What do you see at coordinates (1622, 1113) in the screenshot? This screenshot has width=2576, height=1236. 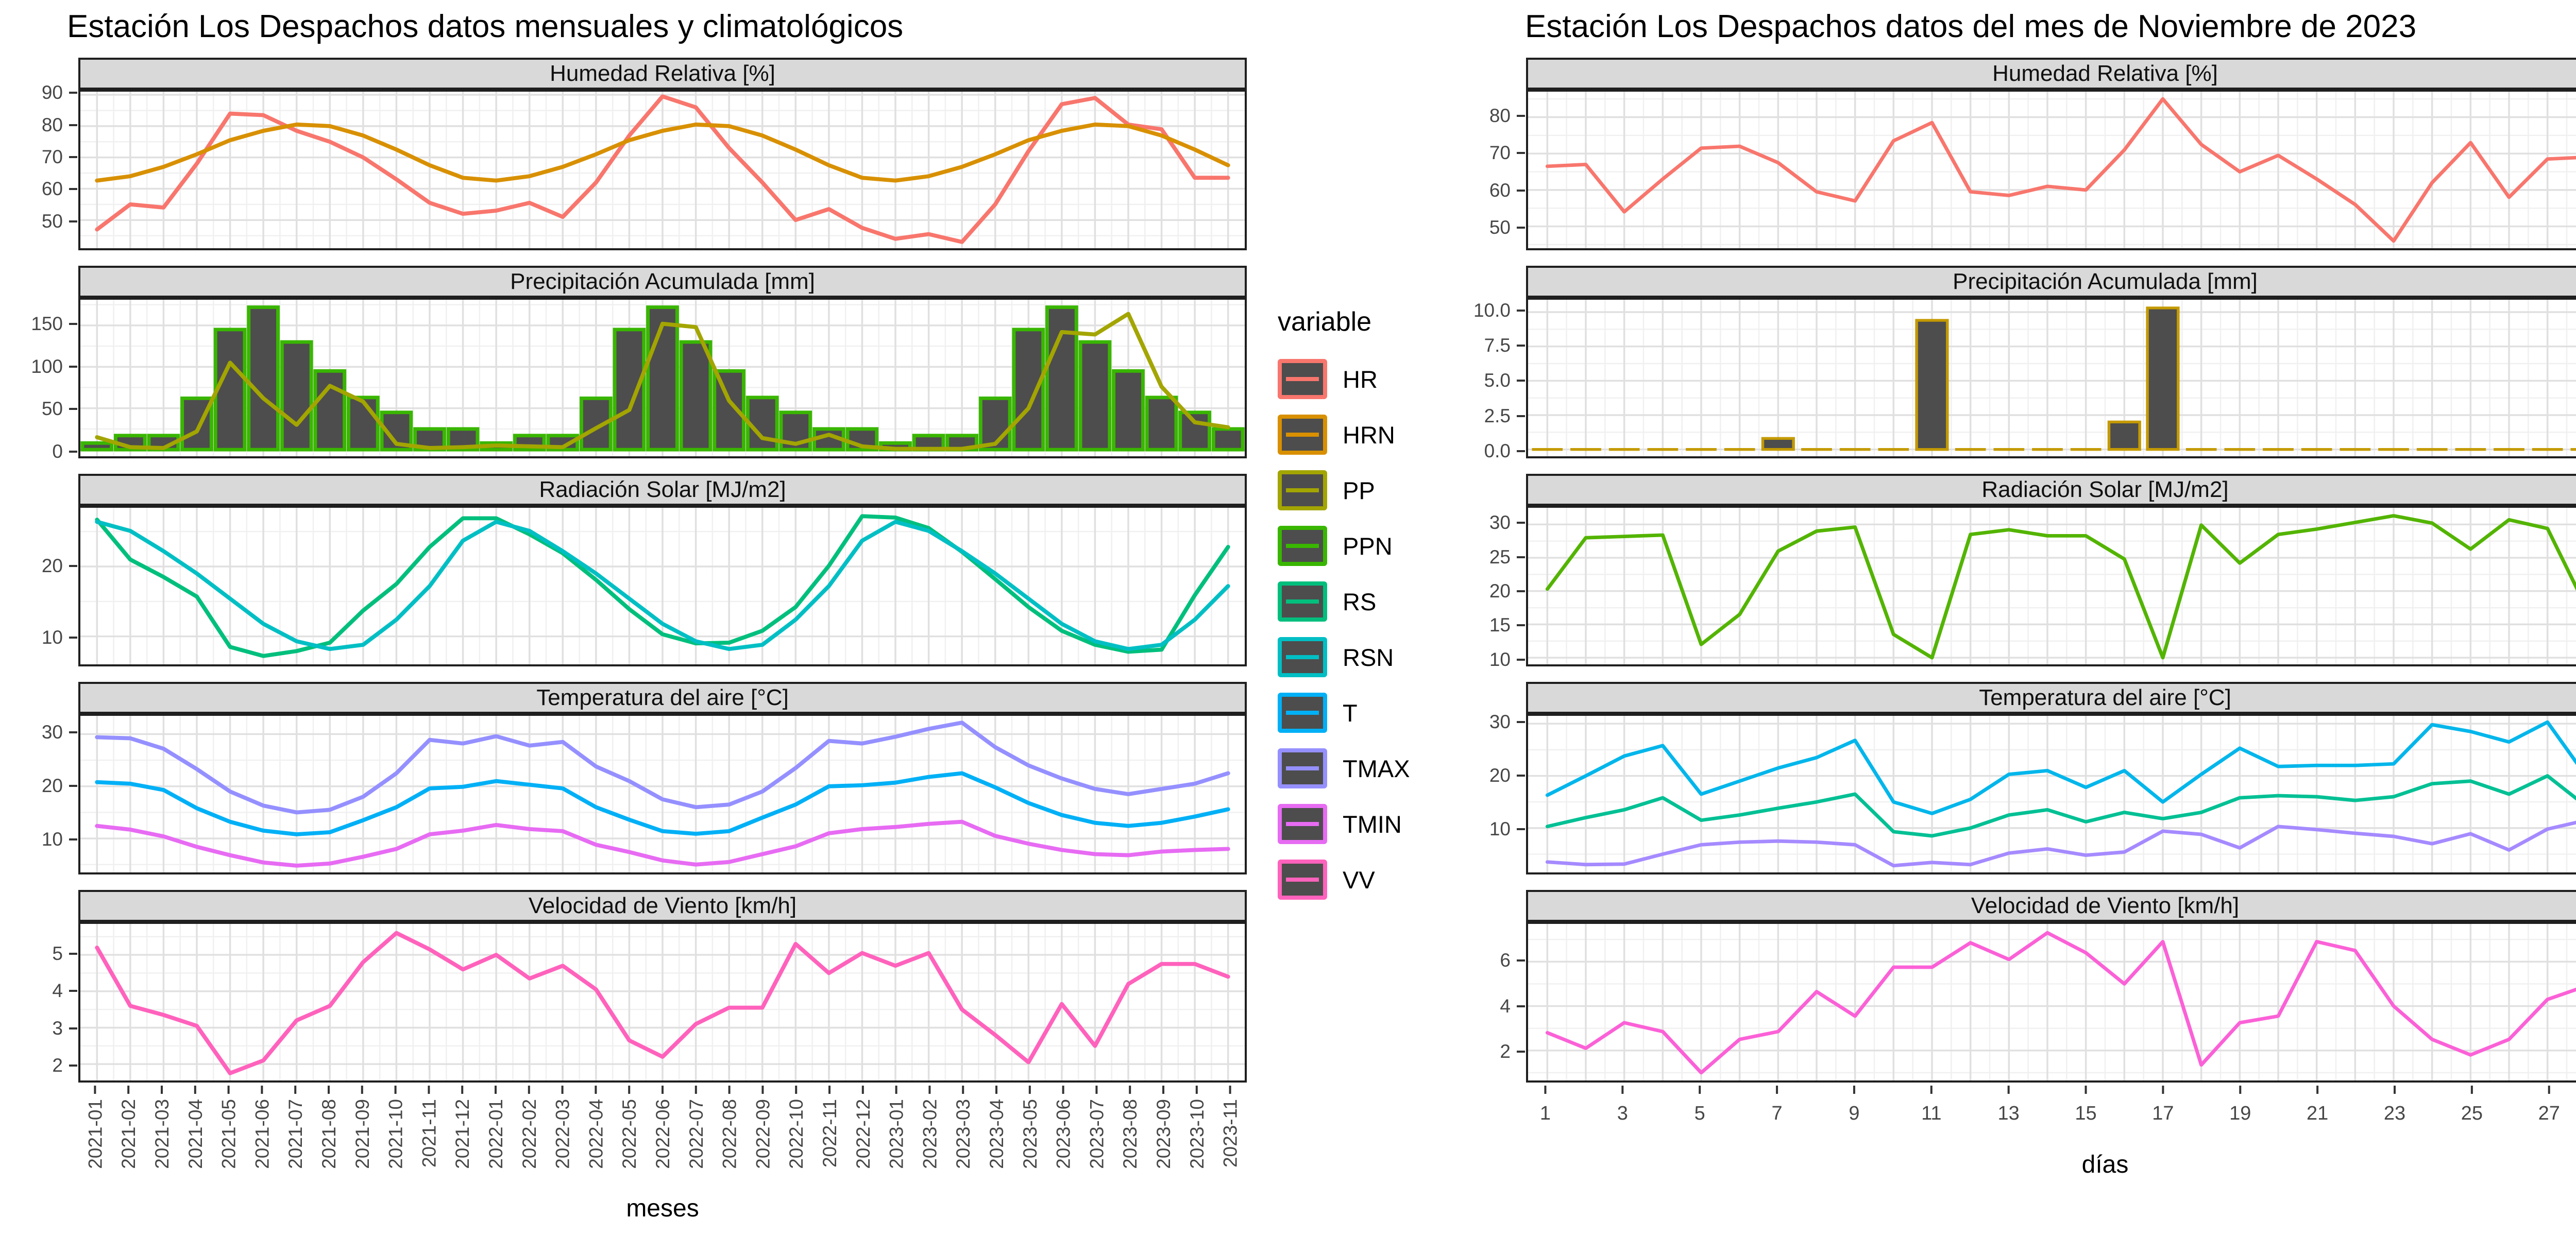 I see `x-tick-label: 3` at bounding box center [1622, 1113].